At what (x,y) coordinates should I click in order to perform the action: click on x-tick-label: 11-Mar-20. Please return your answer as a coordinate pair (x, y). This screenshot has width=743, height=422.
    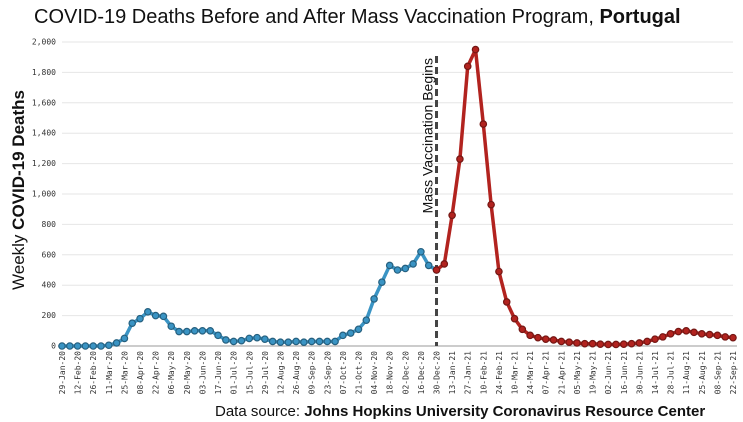
    Looking at the image, I should click on (109, 373).